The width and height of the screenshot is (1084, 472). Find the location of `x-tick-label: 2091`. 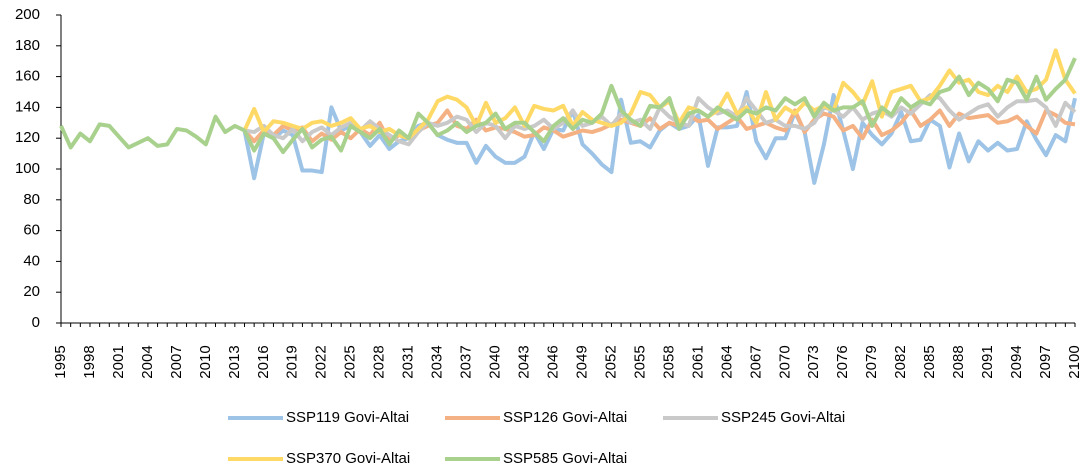

x-tick-label: 2091 is located at coordinates (987, 361).